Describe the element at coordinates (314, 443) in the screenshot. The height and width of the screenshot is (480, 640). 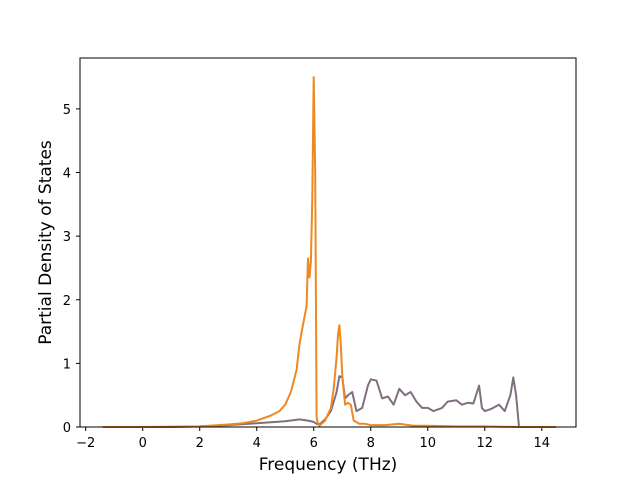
I see `x-tick-label: 6` at that location.